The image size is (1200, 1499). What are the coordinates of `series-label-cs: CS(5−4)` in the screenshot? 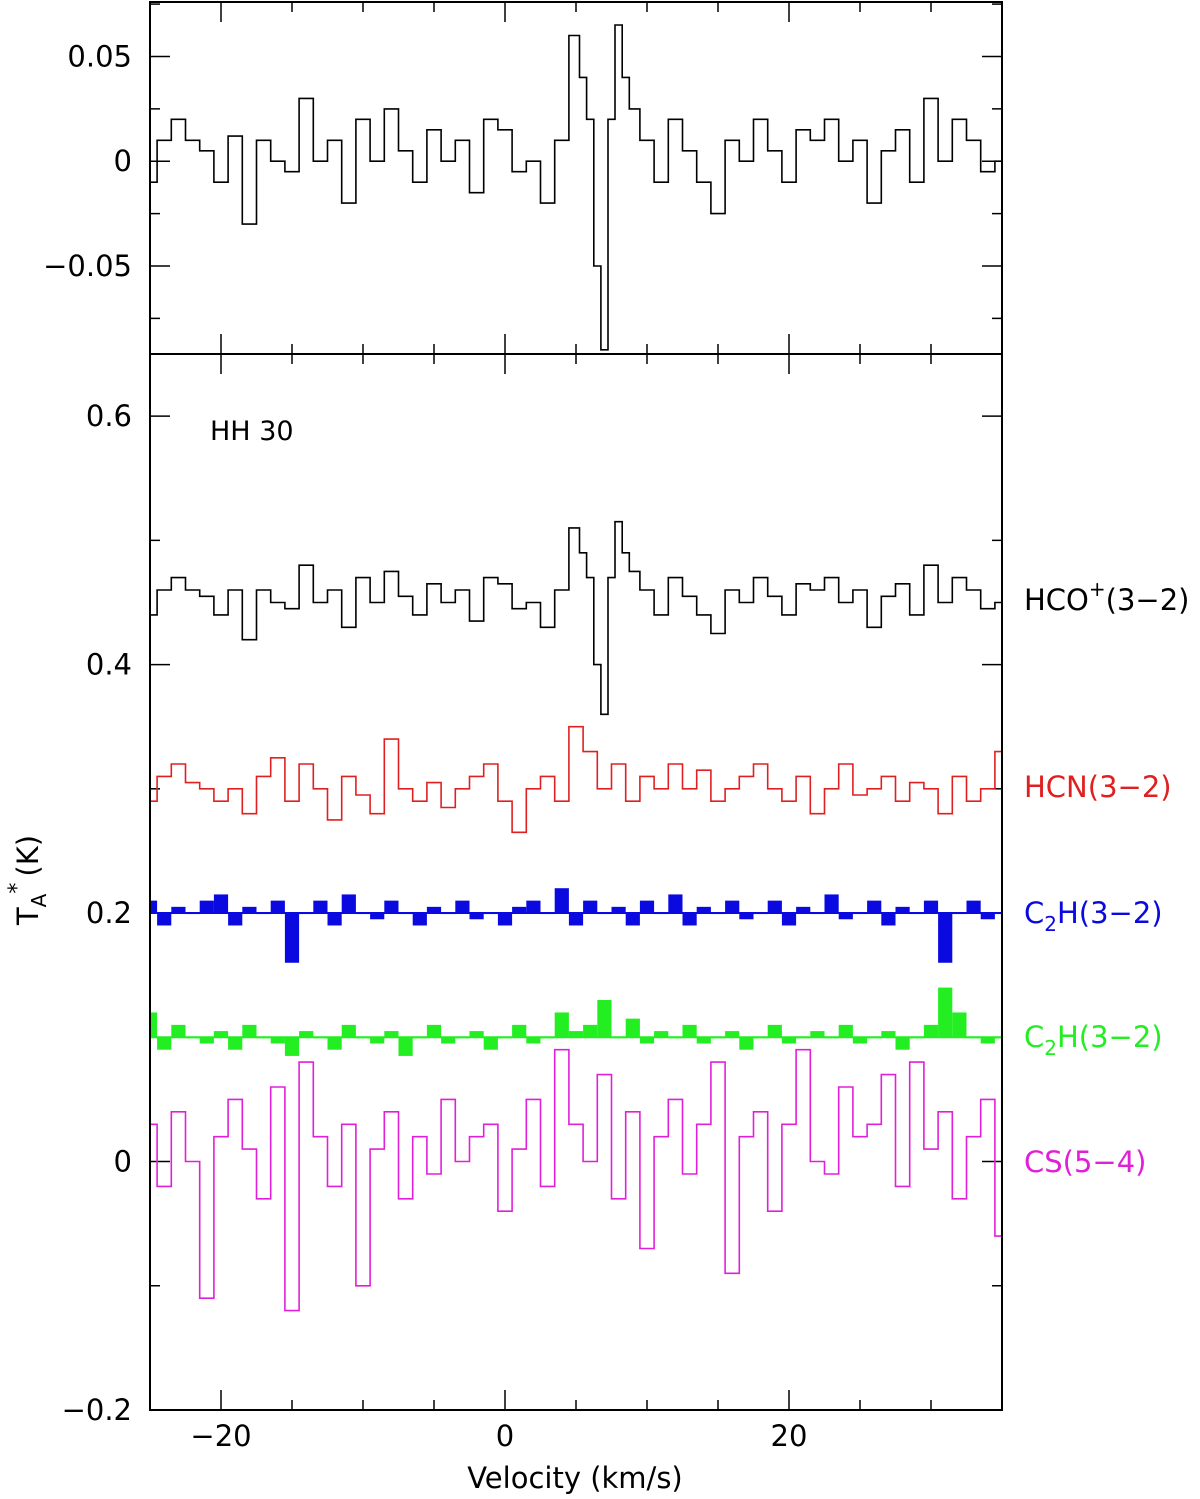 It's located at (1085, 1162).